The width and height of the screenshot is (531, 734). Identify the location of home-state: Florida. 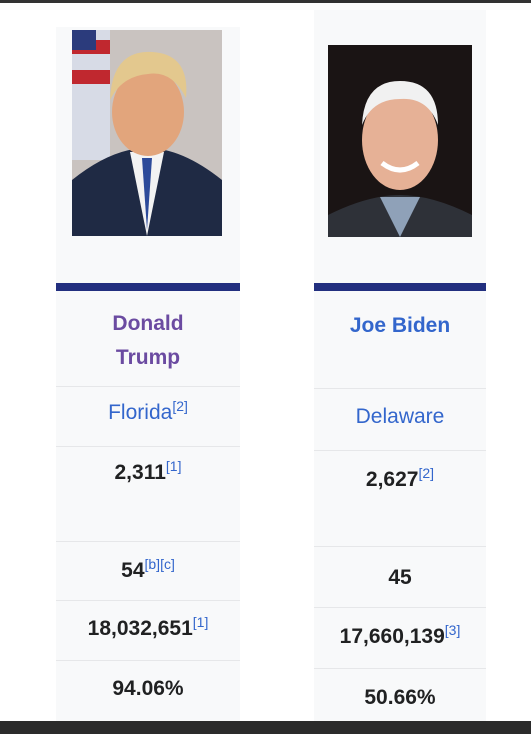
(140, 412).